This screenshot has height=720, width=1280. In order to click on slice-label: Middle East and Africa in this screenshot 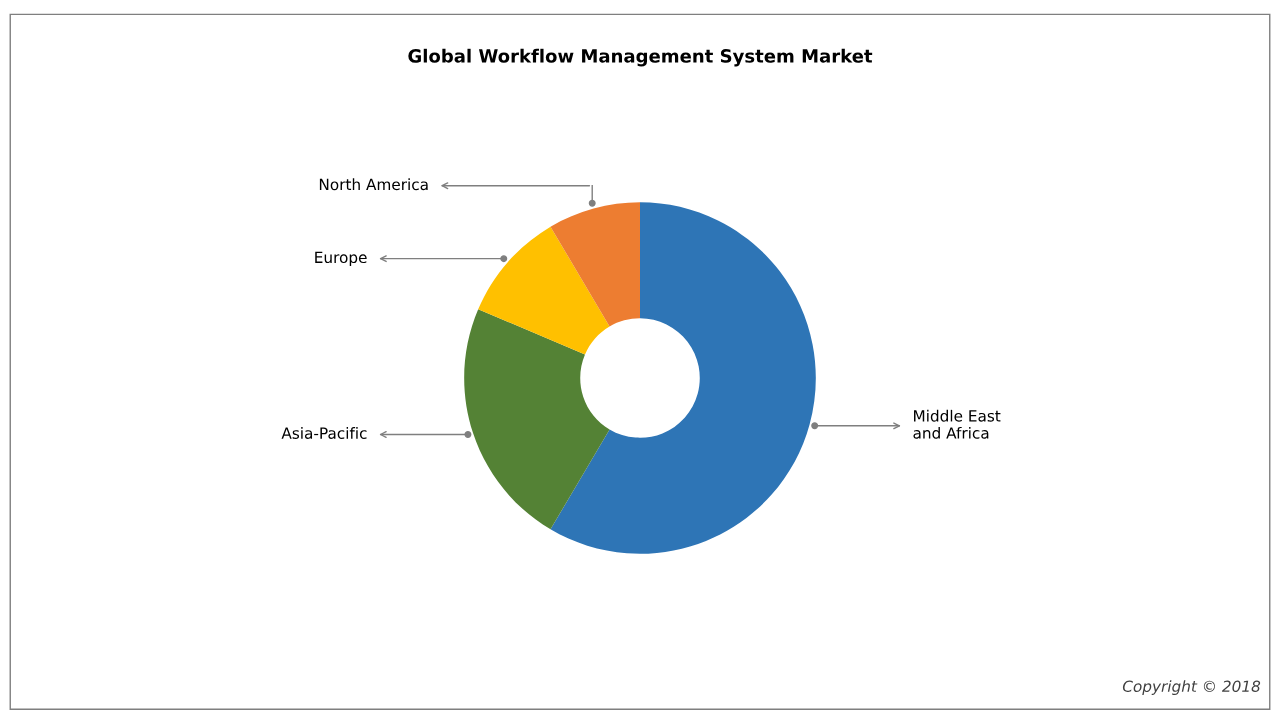, I will do `click(957, 424)`.